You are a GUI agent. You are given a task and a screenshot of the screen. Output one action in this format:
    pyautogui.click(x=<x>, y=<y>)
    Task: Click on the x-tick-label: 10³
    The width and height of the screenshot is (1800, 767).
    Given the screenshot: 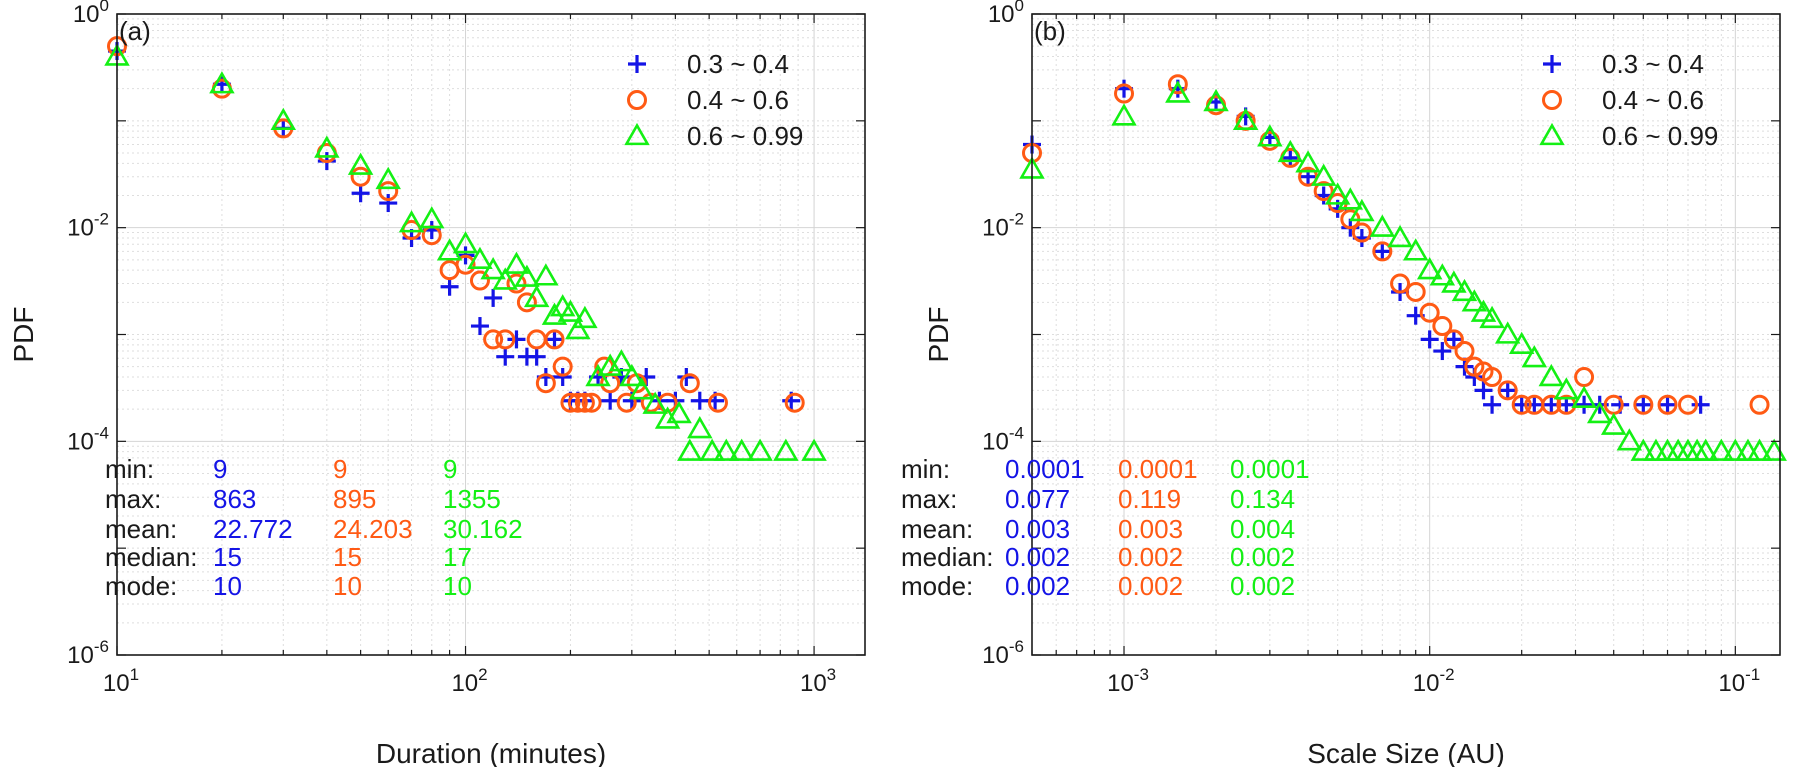 What is the action you would take?
    pyautogui.click(x=818, y=681)
    